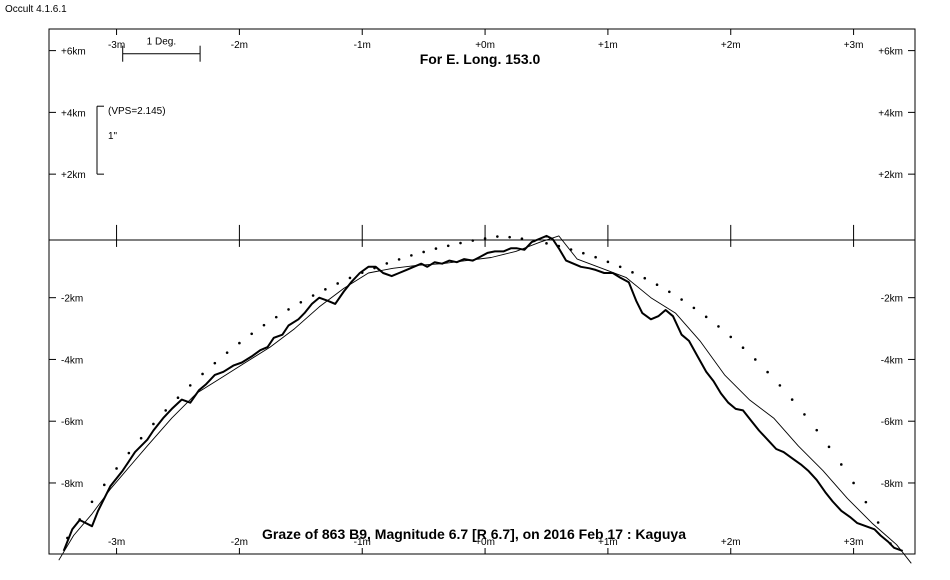  Describe the element at coordinates (72, 299) in the screenshot. I see `y-tick-label-left: -2km` at that location.